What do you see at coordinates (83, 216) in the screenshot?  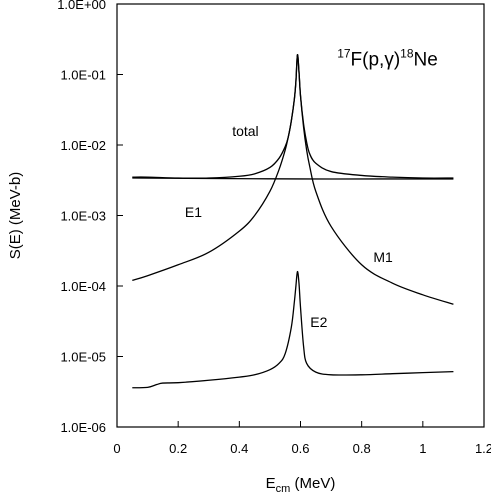 I see `y-tick-label: 1.0E-03` at bounding box center [83, 216].